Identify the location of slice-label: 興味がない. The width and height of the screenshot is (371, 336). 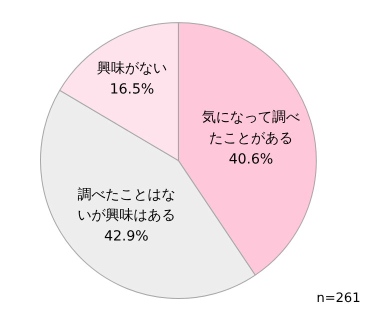
(131, 68).